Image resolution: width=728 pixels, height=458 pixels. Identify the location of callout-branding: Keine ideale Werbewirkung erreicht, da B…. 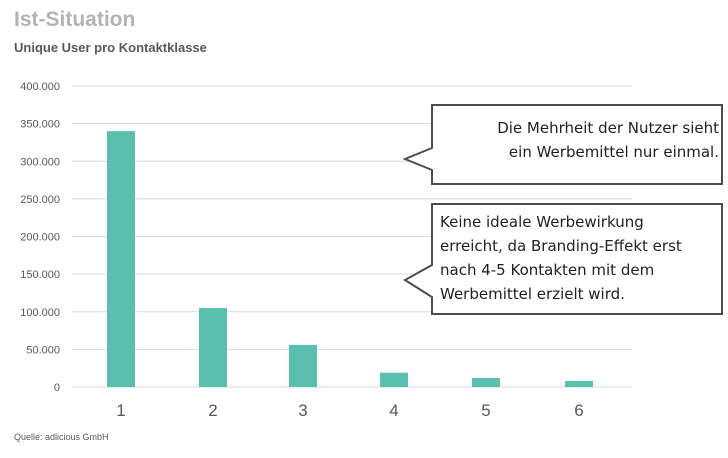
(579, 258).